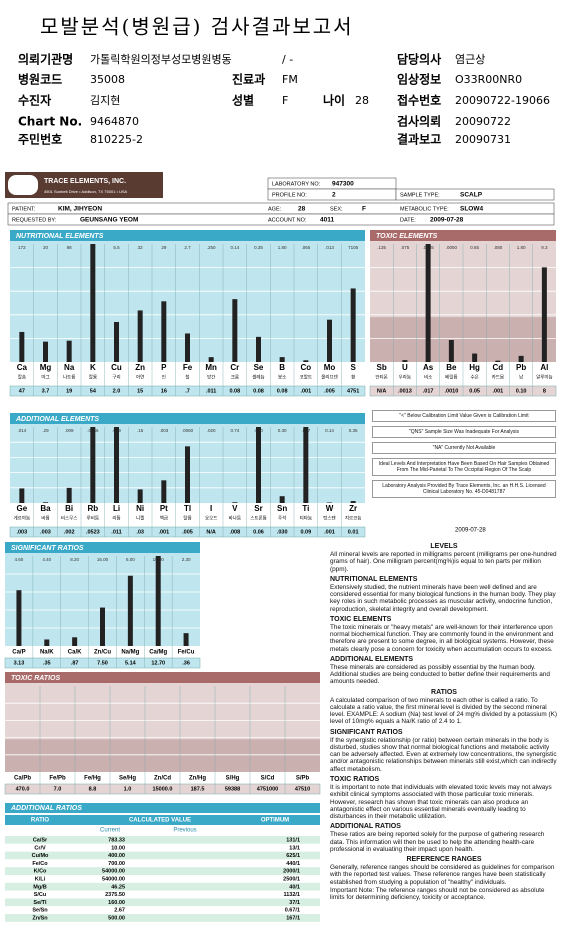 The image size is (564, 929). Describe the element at coordinates (424, 209) in the screenshot. I see `field-label: METABOLIC TYPE:` at that location.